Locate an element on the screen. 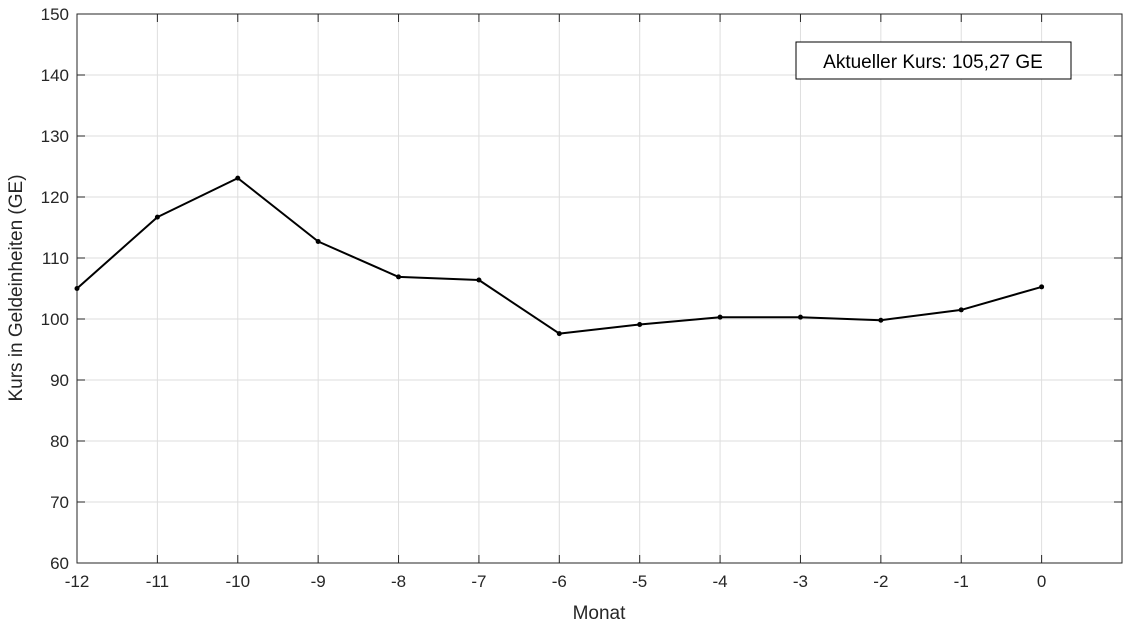 The width and height of the screenshot is (1133, 627). y-tick-label: 70 is located at coordinates (59, 502).